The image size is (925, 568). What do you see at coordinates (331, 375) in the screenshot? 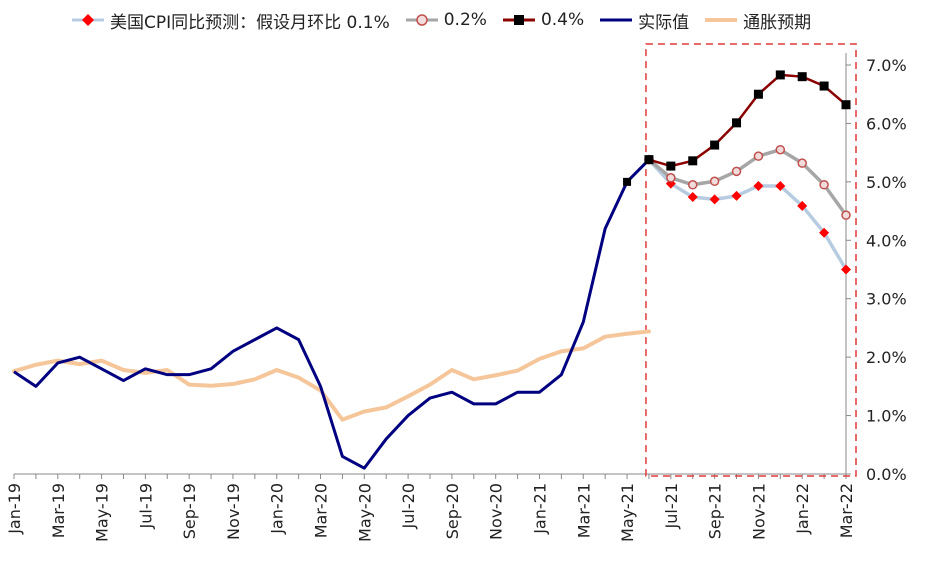
I see `series-line-inflation-expectation` at bounding box center [331, 375].